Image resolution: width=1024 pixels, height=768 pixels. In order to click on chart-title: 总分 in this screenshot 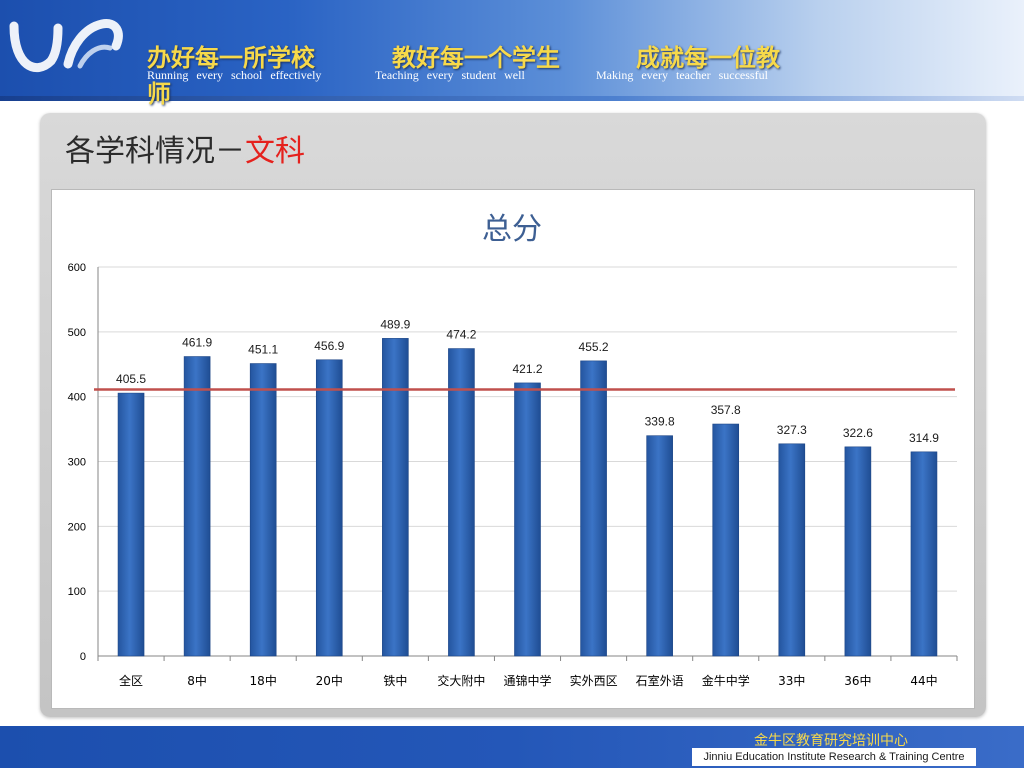, I will do `click(512, 229)`.